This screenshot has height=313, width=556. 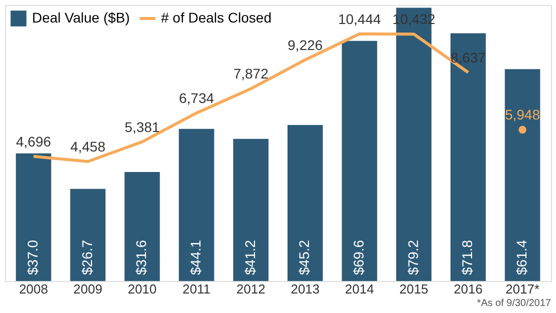 What do you see at coordinates (216, 18) in the screenshot?
I see `legend-label: # of Deals Closed` at bounding box center [216, 18].